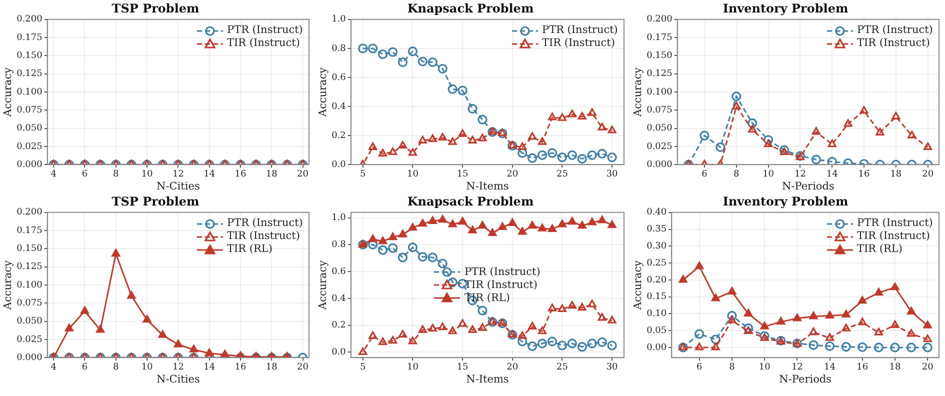 The image size is (945, 396). Describe the element at coordinates (656, 229) in the screenshot. I see `y-tick-label: 0.35` at that location.